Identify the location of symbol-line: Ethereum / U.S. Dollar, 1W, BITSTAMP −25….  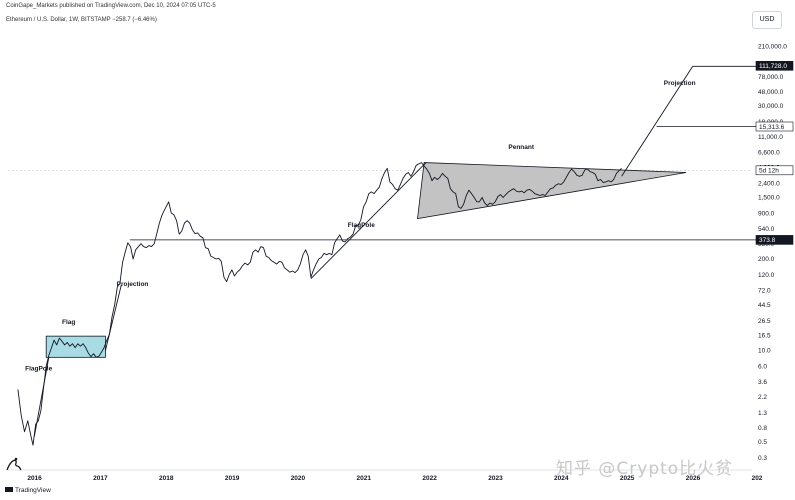
(81, 20).